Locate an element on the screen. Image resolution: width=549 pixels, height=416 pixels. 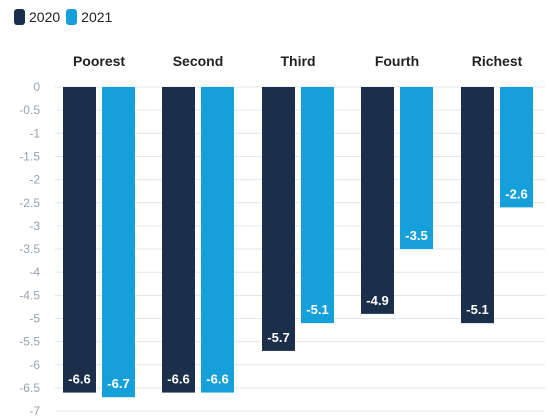
data-label: -2.6 is located at coordinates (516, 193).